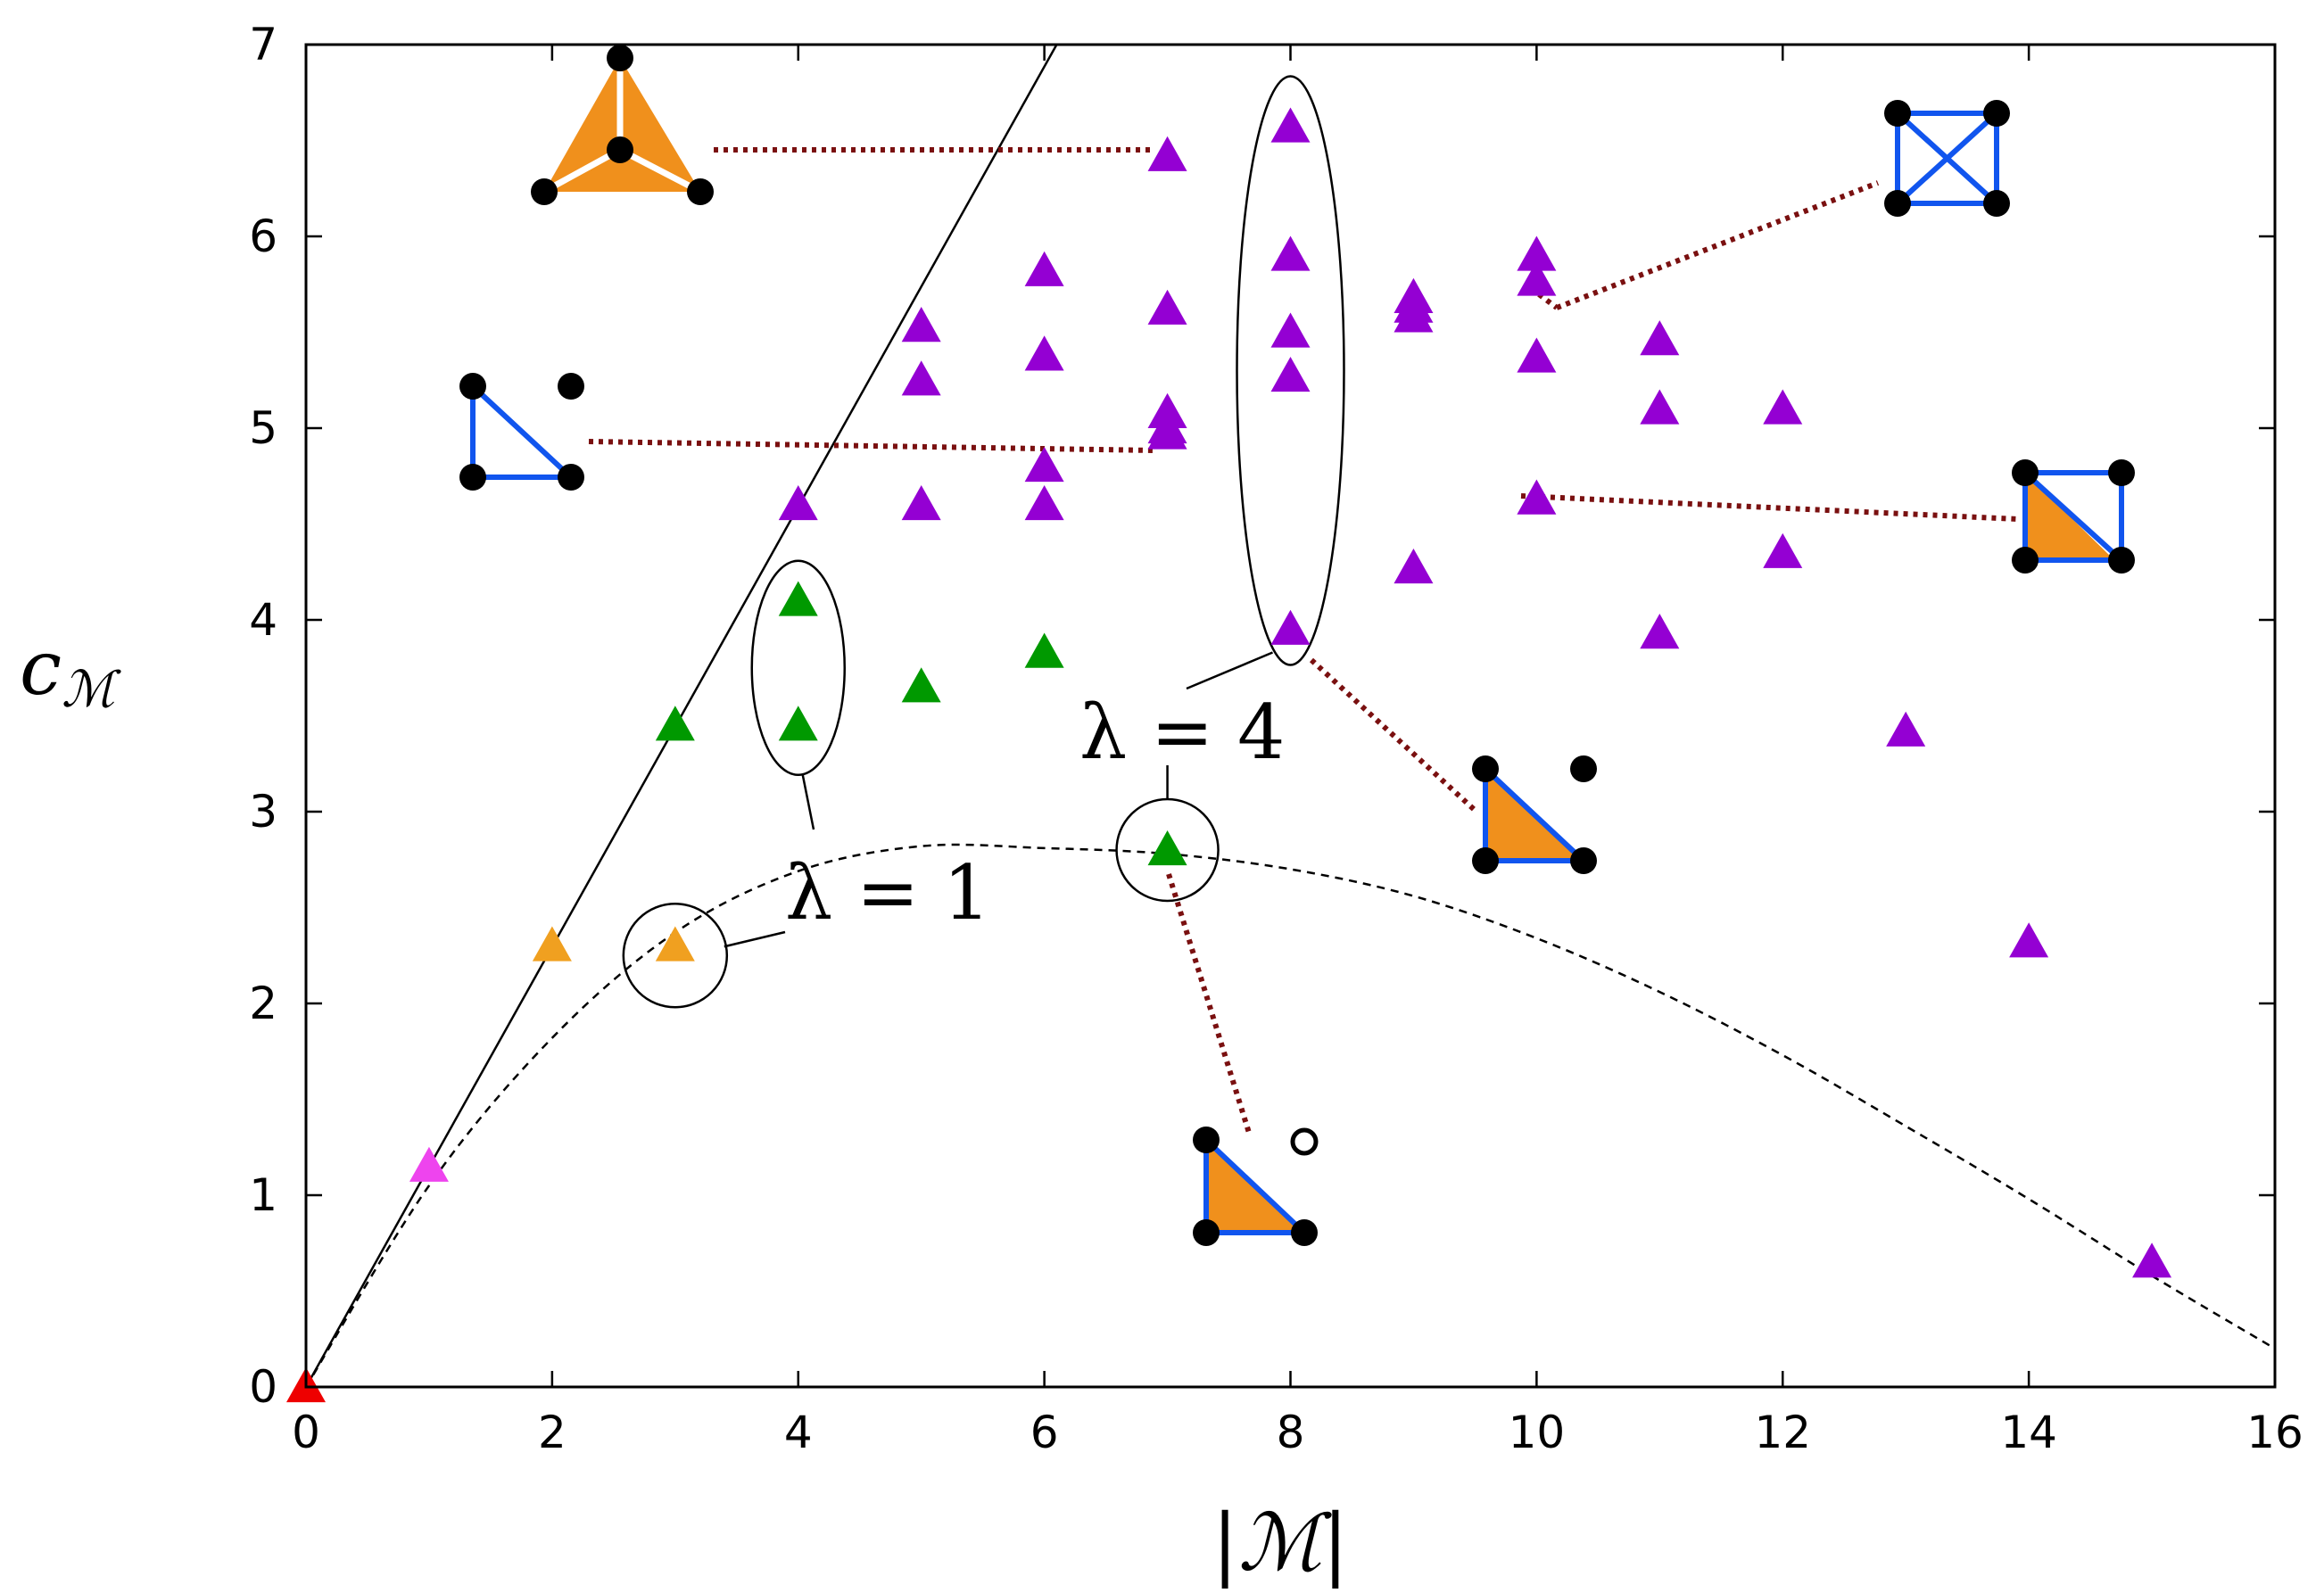  What do you see at coordinates (263, 812) in the screenshot?
I see `y-tick-label: 3` at bounding box center [263, 812].